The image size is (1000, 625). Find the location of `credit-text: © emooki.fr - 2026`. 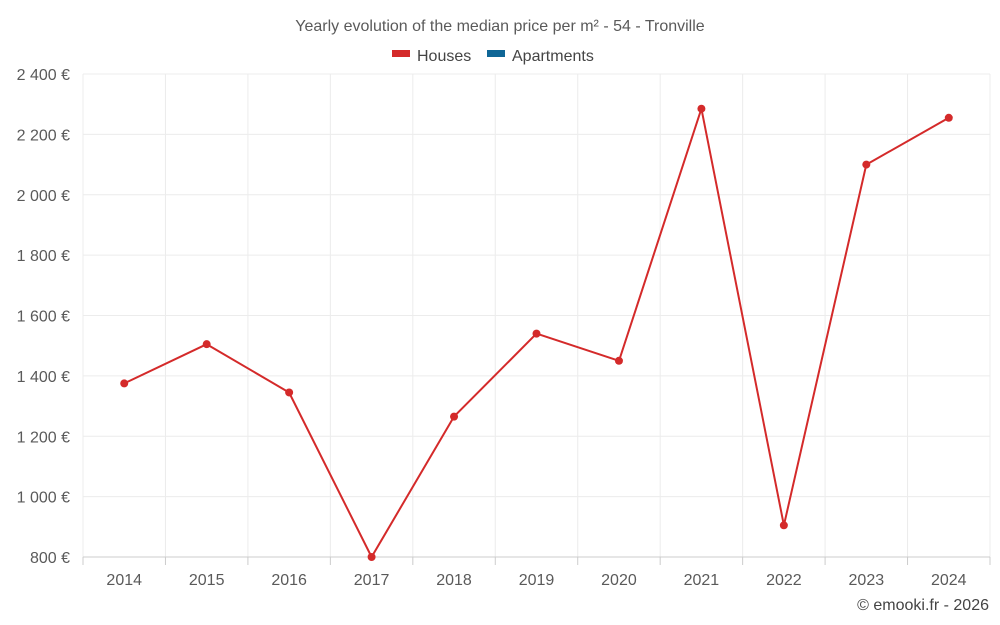

credit-text: © emooki.fr - 2026 is located at coordinates (923, 605).